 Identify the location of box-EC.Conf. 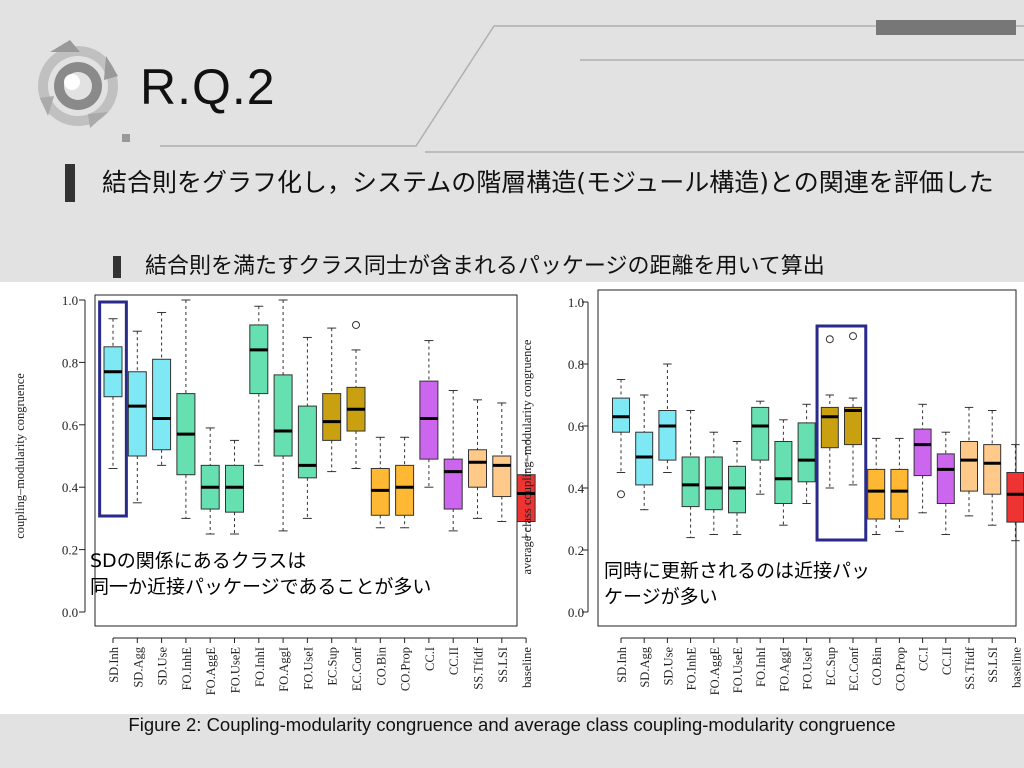
(853, 426).